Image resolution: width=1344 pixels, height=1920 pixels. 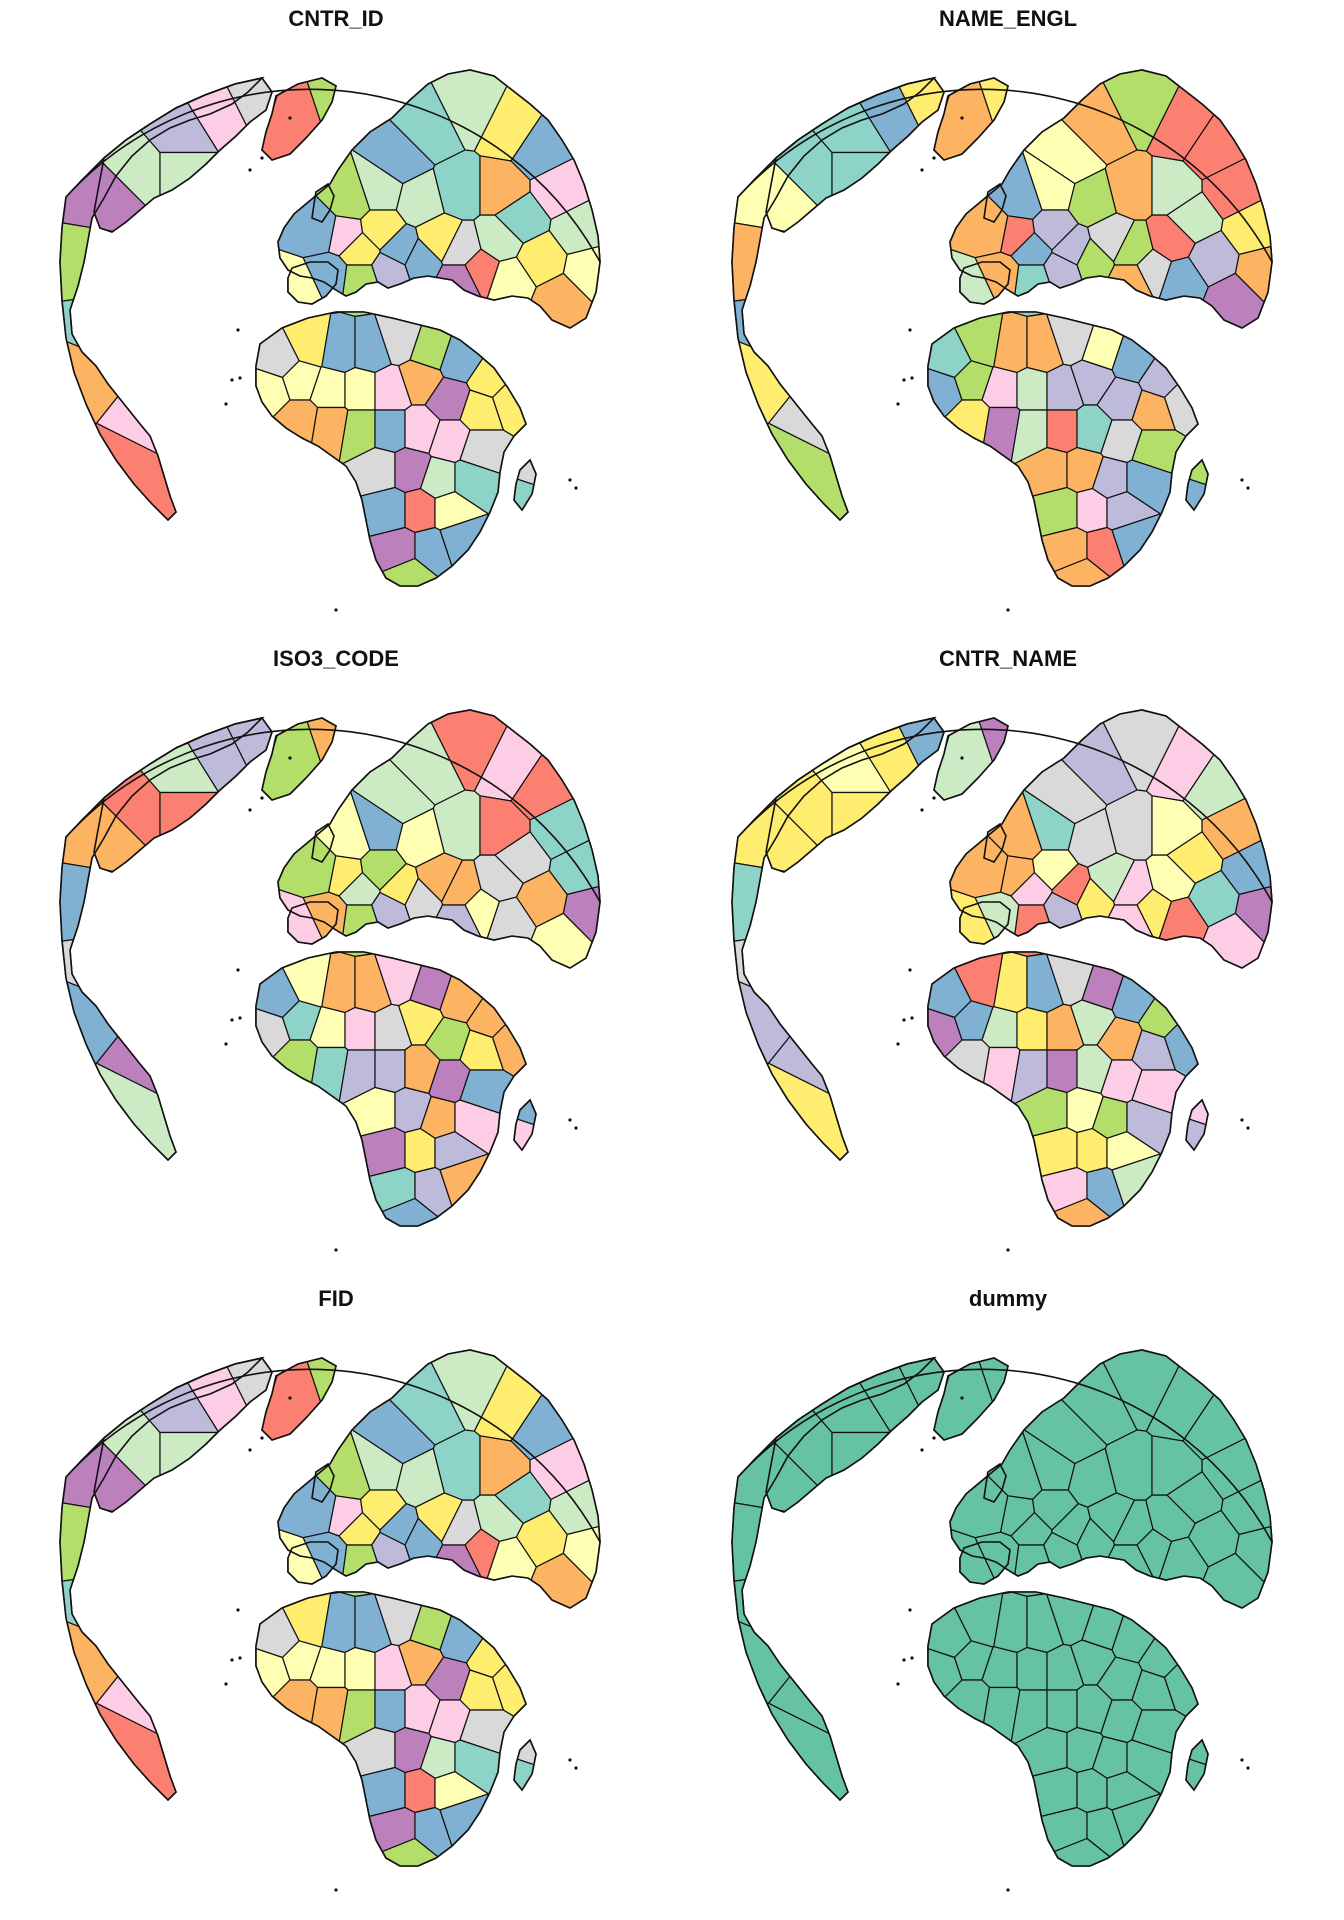 What do you see at coordinates (336, 658) in the screenshot?
I see `panel-title: ISO3_CODE` at bounding box center [336, 658].